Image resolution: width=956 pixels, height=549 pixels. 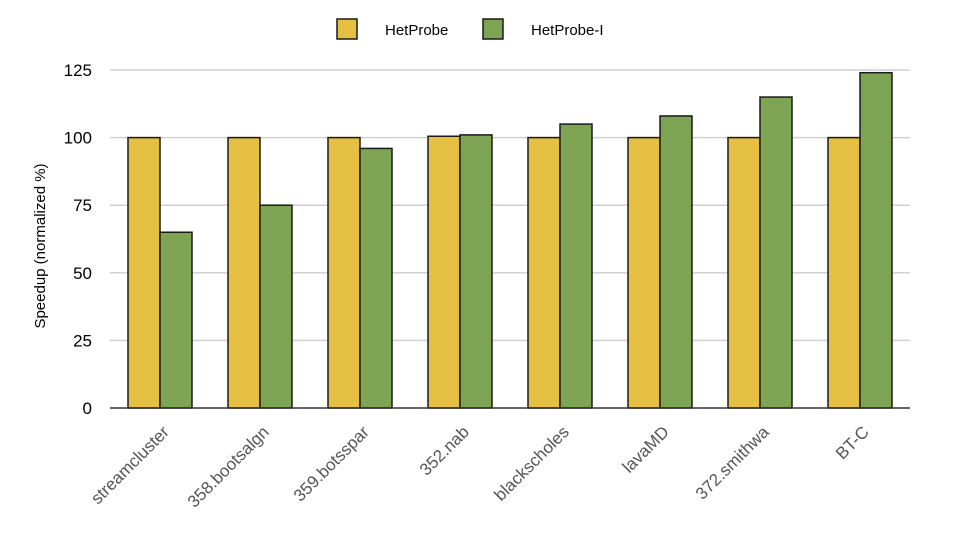 What do you see at coordinates (646, 449) in the screenshot?
I see `x-tick-label: lavaMD` at bounding box center [646, 449].